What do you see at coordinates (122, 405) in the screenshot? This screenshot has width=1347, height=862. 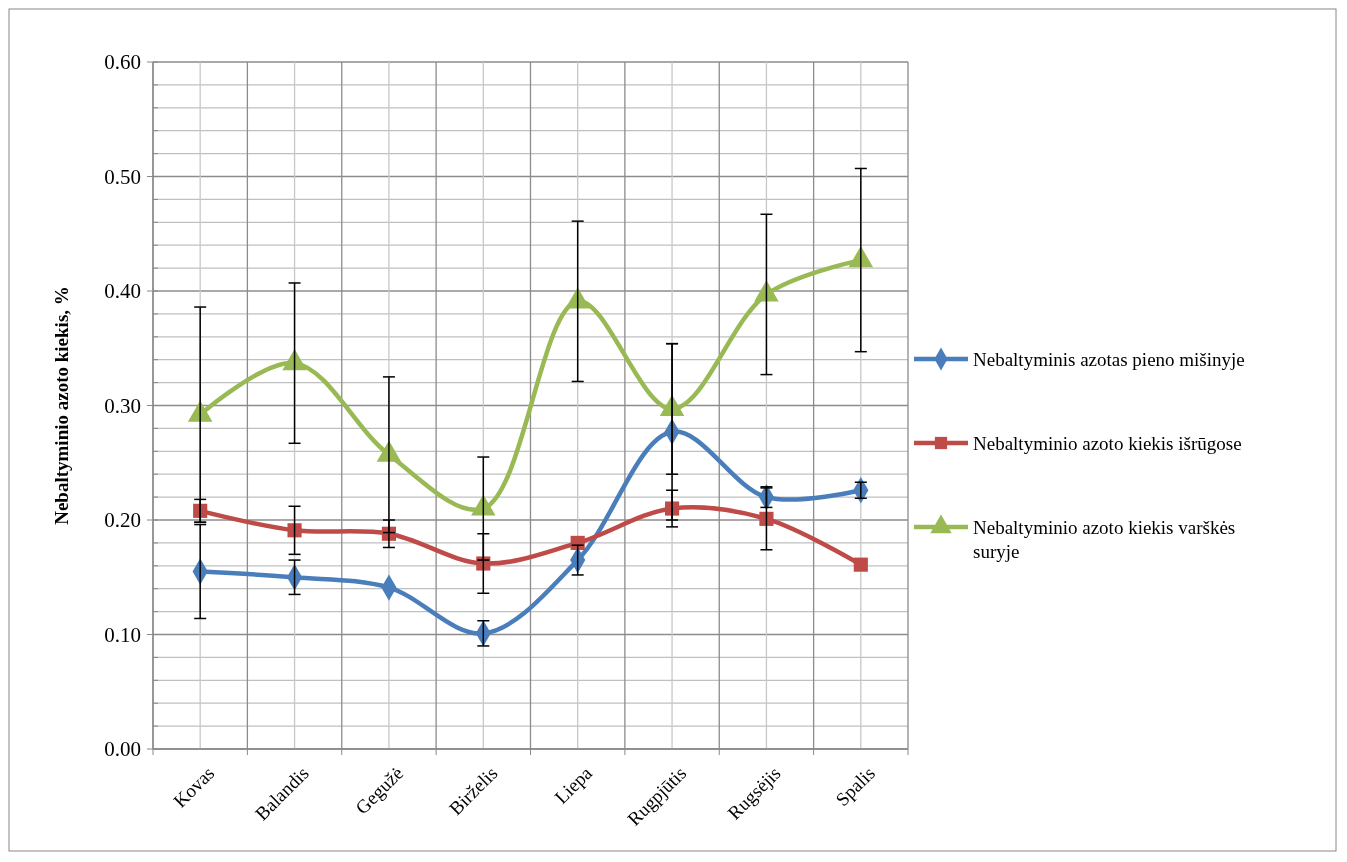 I see `y-tick-label: 0.30` at bounding box center [122, 405].